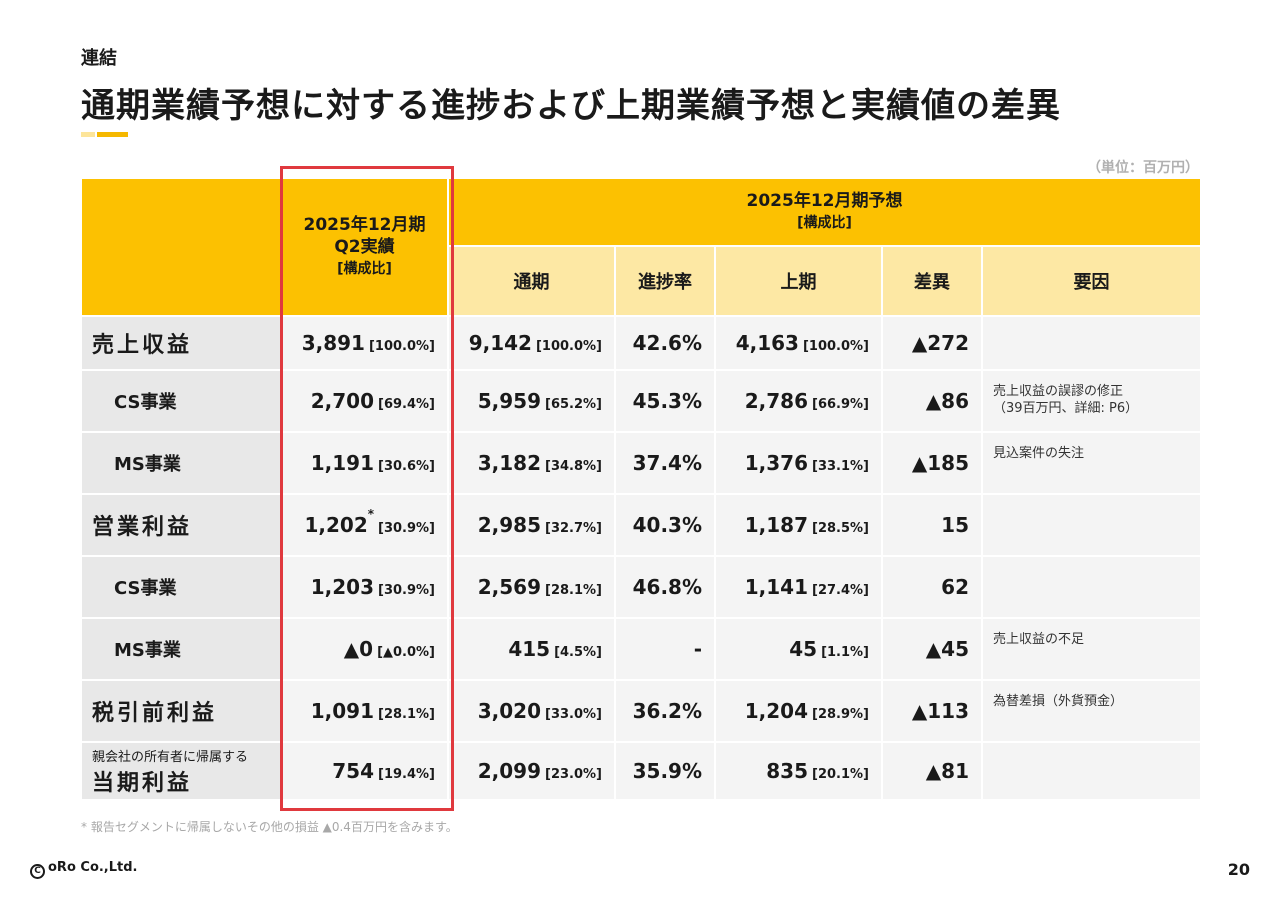 The width and height of the screenshot is (1280, 905). Describe the element at coordinates (932, 771) in the screenshot. I see `difference-cell: ▲81` at that location.